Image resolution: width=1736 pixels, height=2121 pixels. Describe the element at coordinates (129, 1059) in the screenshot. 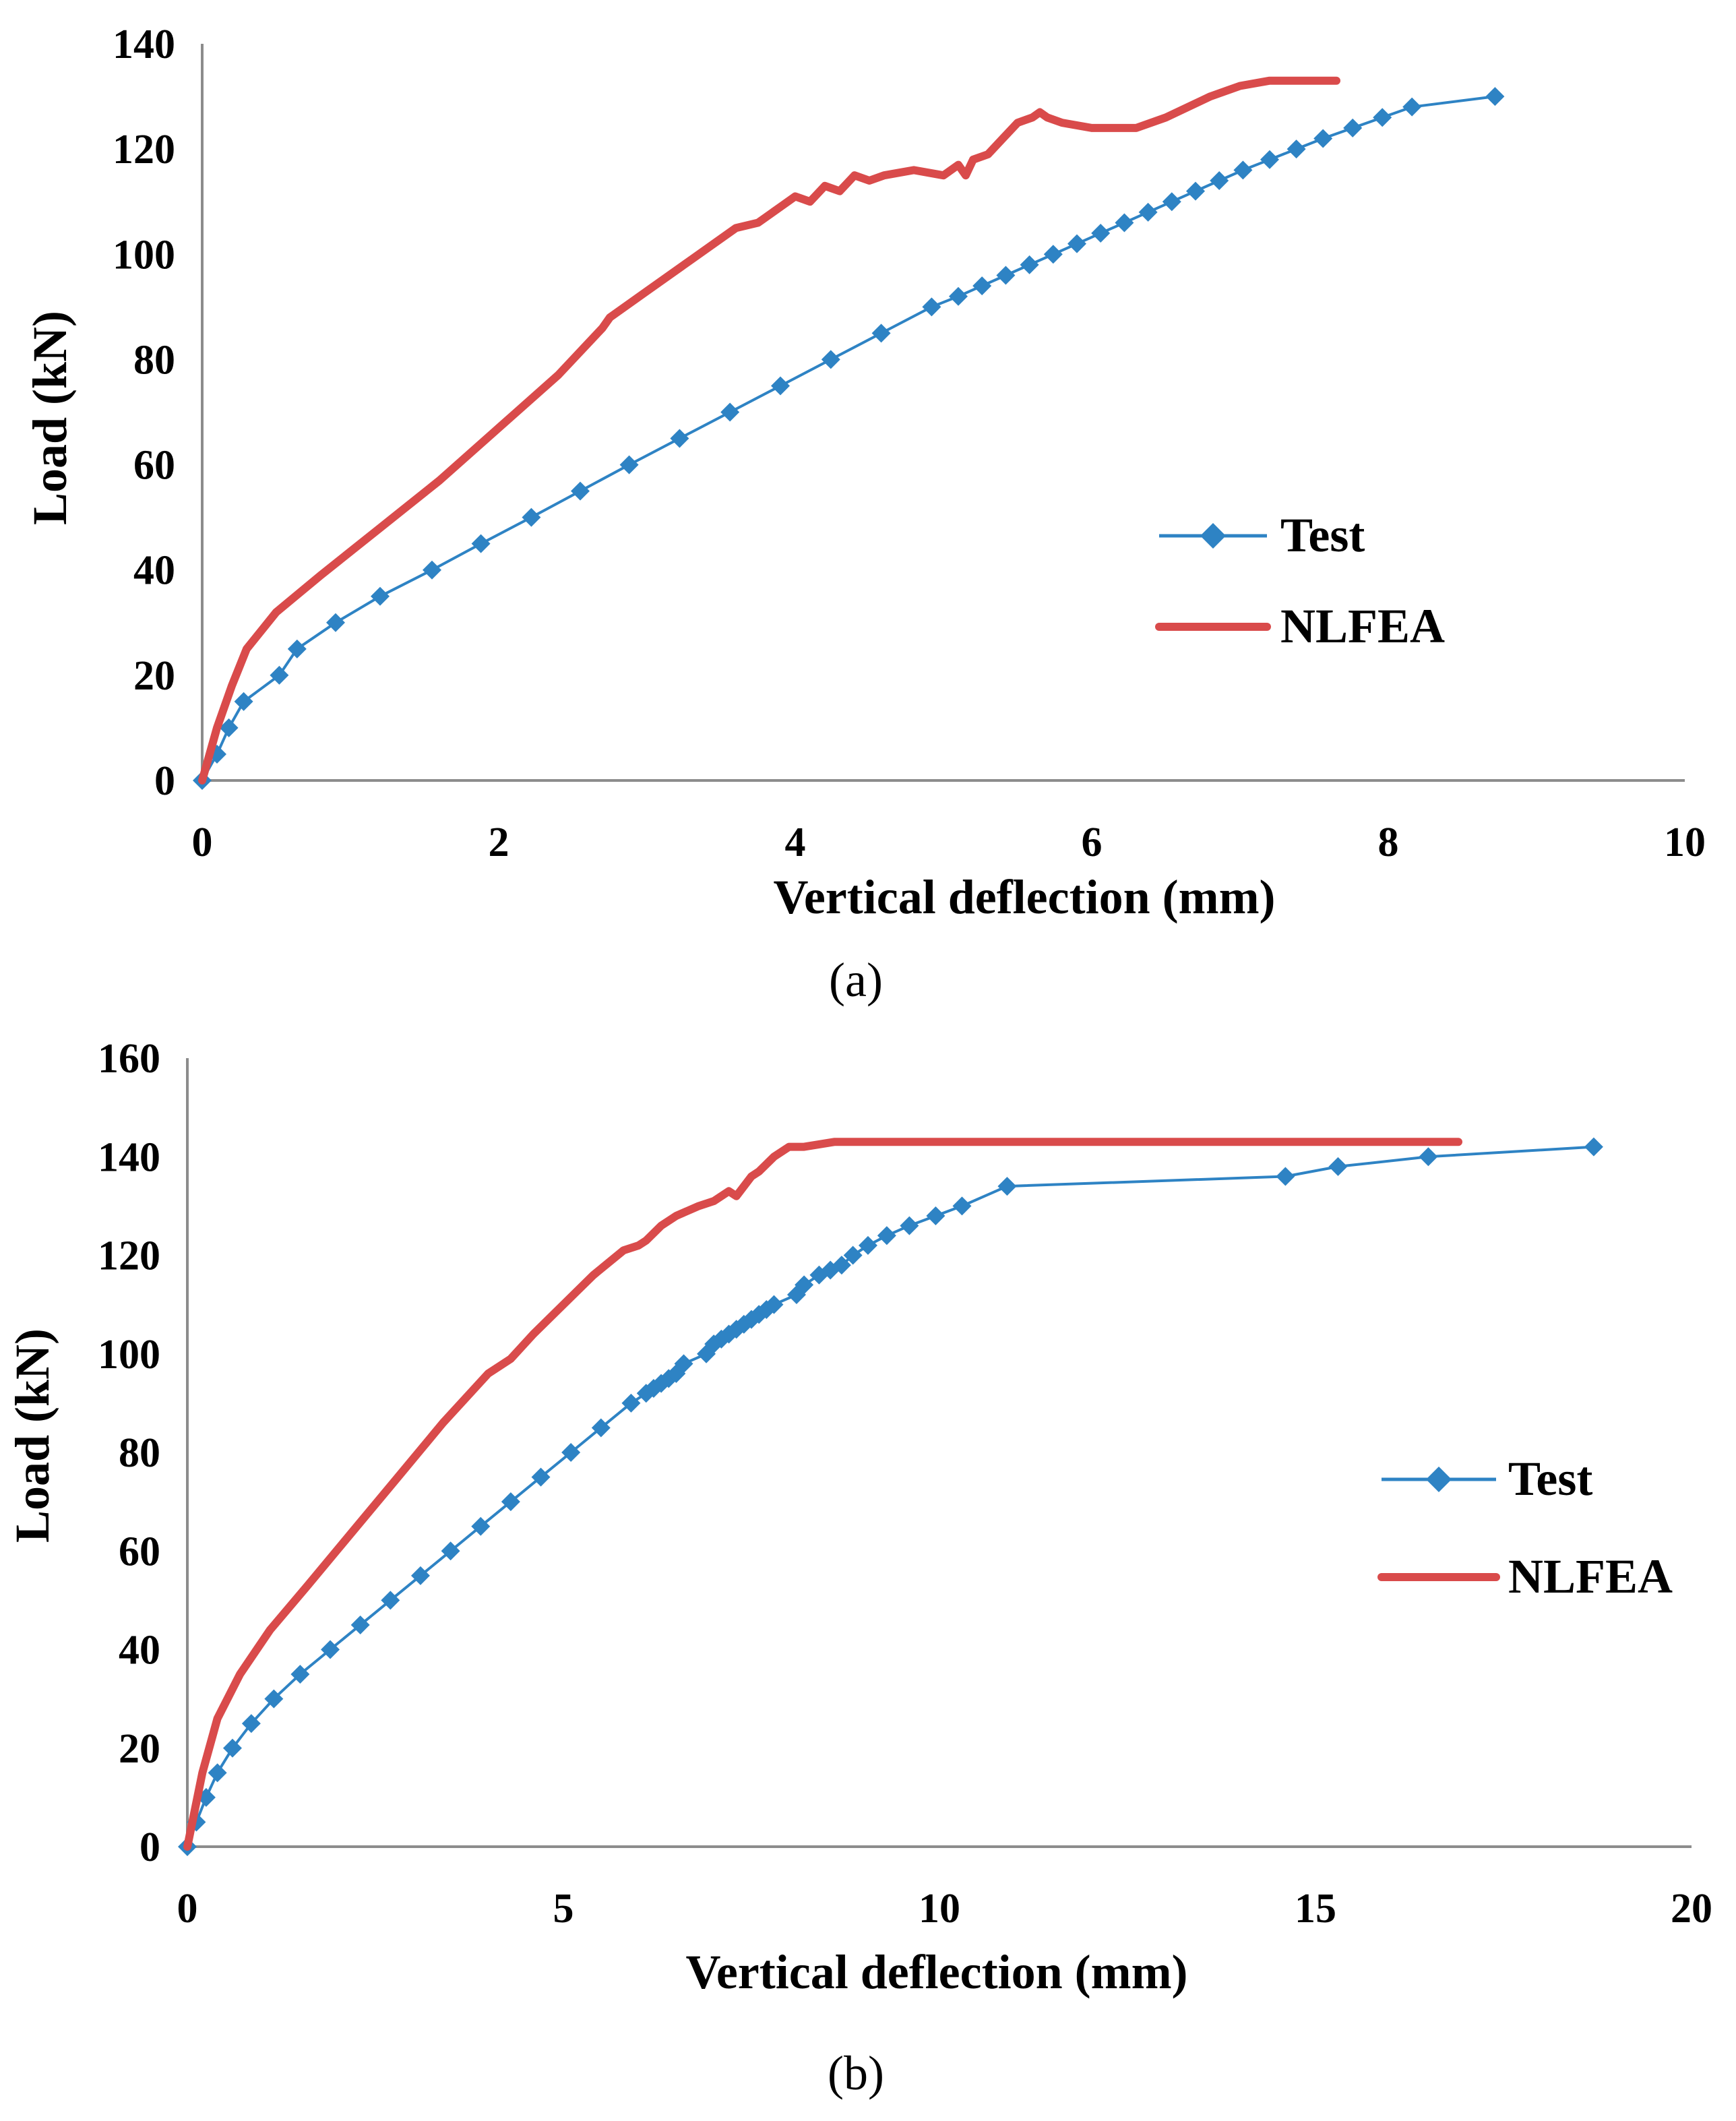

I see `chart-b-y-tick-label: 160` at that location.